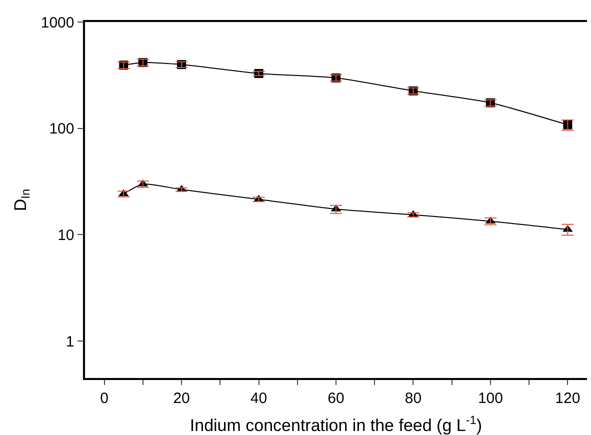 The height and width of the screenshot is (435, 591). What do you see at coordinates (66, 235) in the screenshot?
I see `y-tick-label: 10` at bounding box center [66, 235].